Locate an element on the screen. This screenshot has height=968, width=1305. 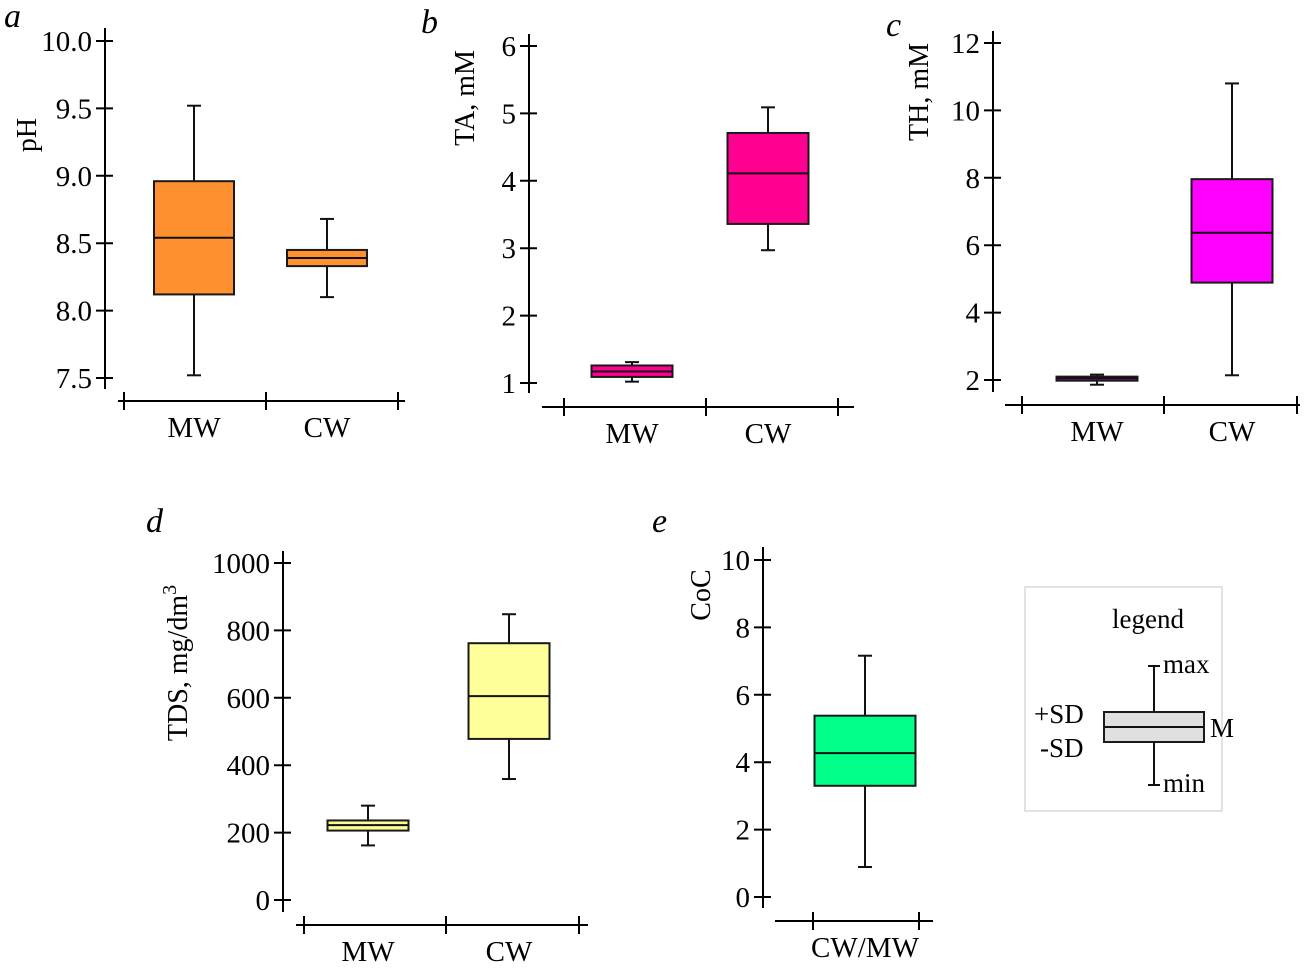
panel-letter: e is located at coordinates (659, 521).